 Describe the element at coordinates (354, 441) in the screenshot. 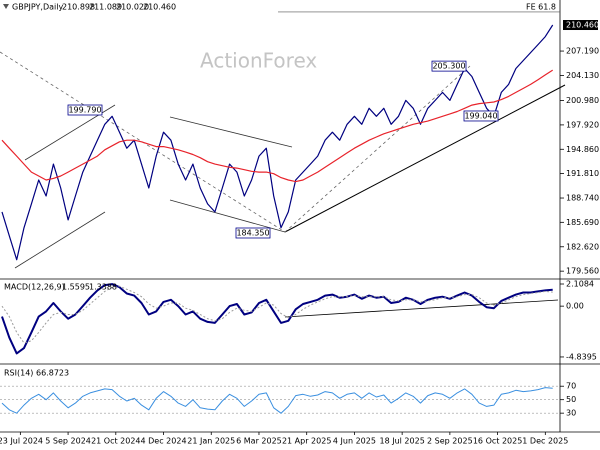

I see `x-tick-label: 4 Jun 2025` at that location.